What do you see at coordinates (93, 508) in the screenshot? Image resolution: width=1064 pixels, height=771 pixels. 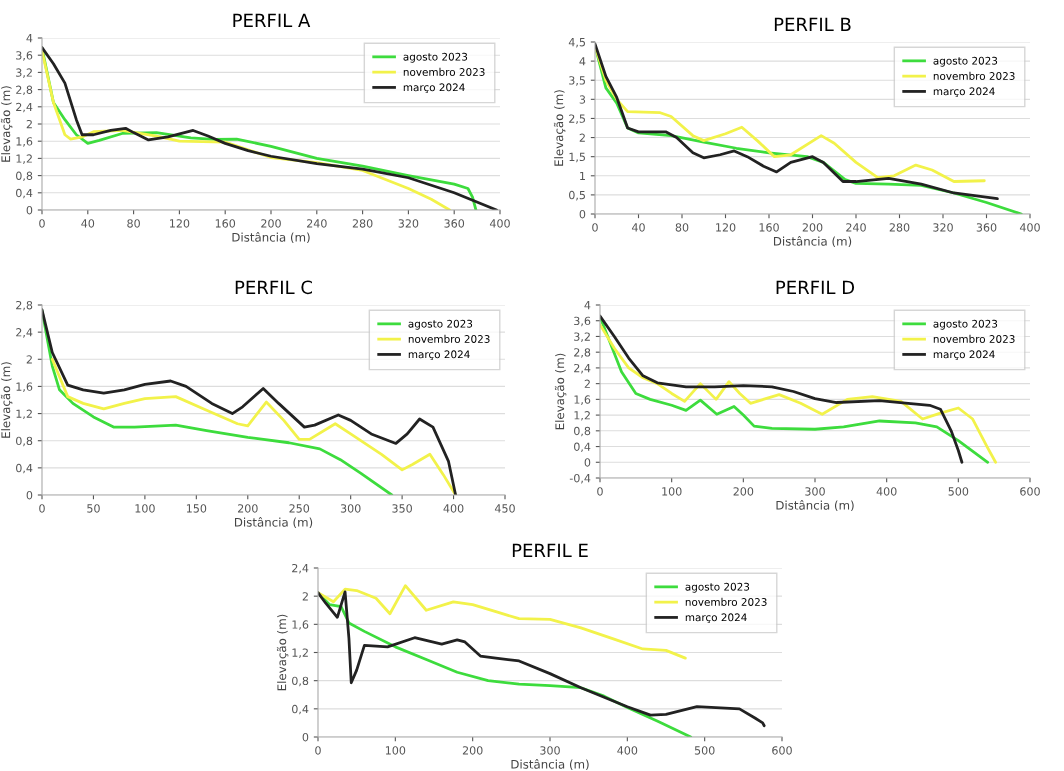 I see `x-tick-label: 50` at bounding box center [93, 508].